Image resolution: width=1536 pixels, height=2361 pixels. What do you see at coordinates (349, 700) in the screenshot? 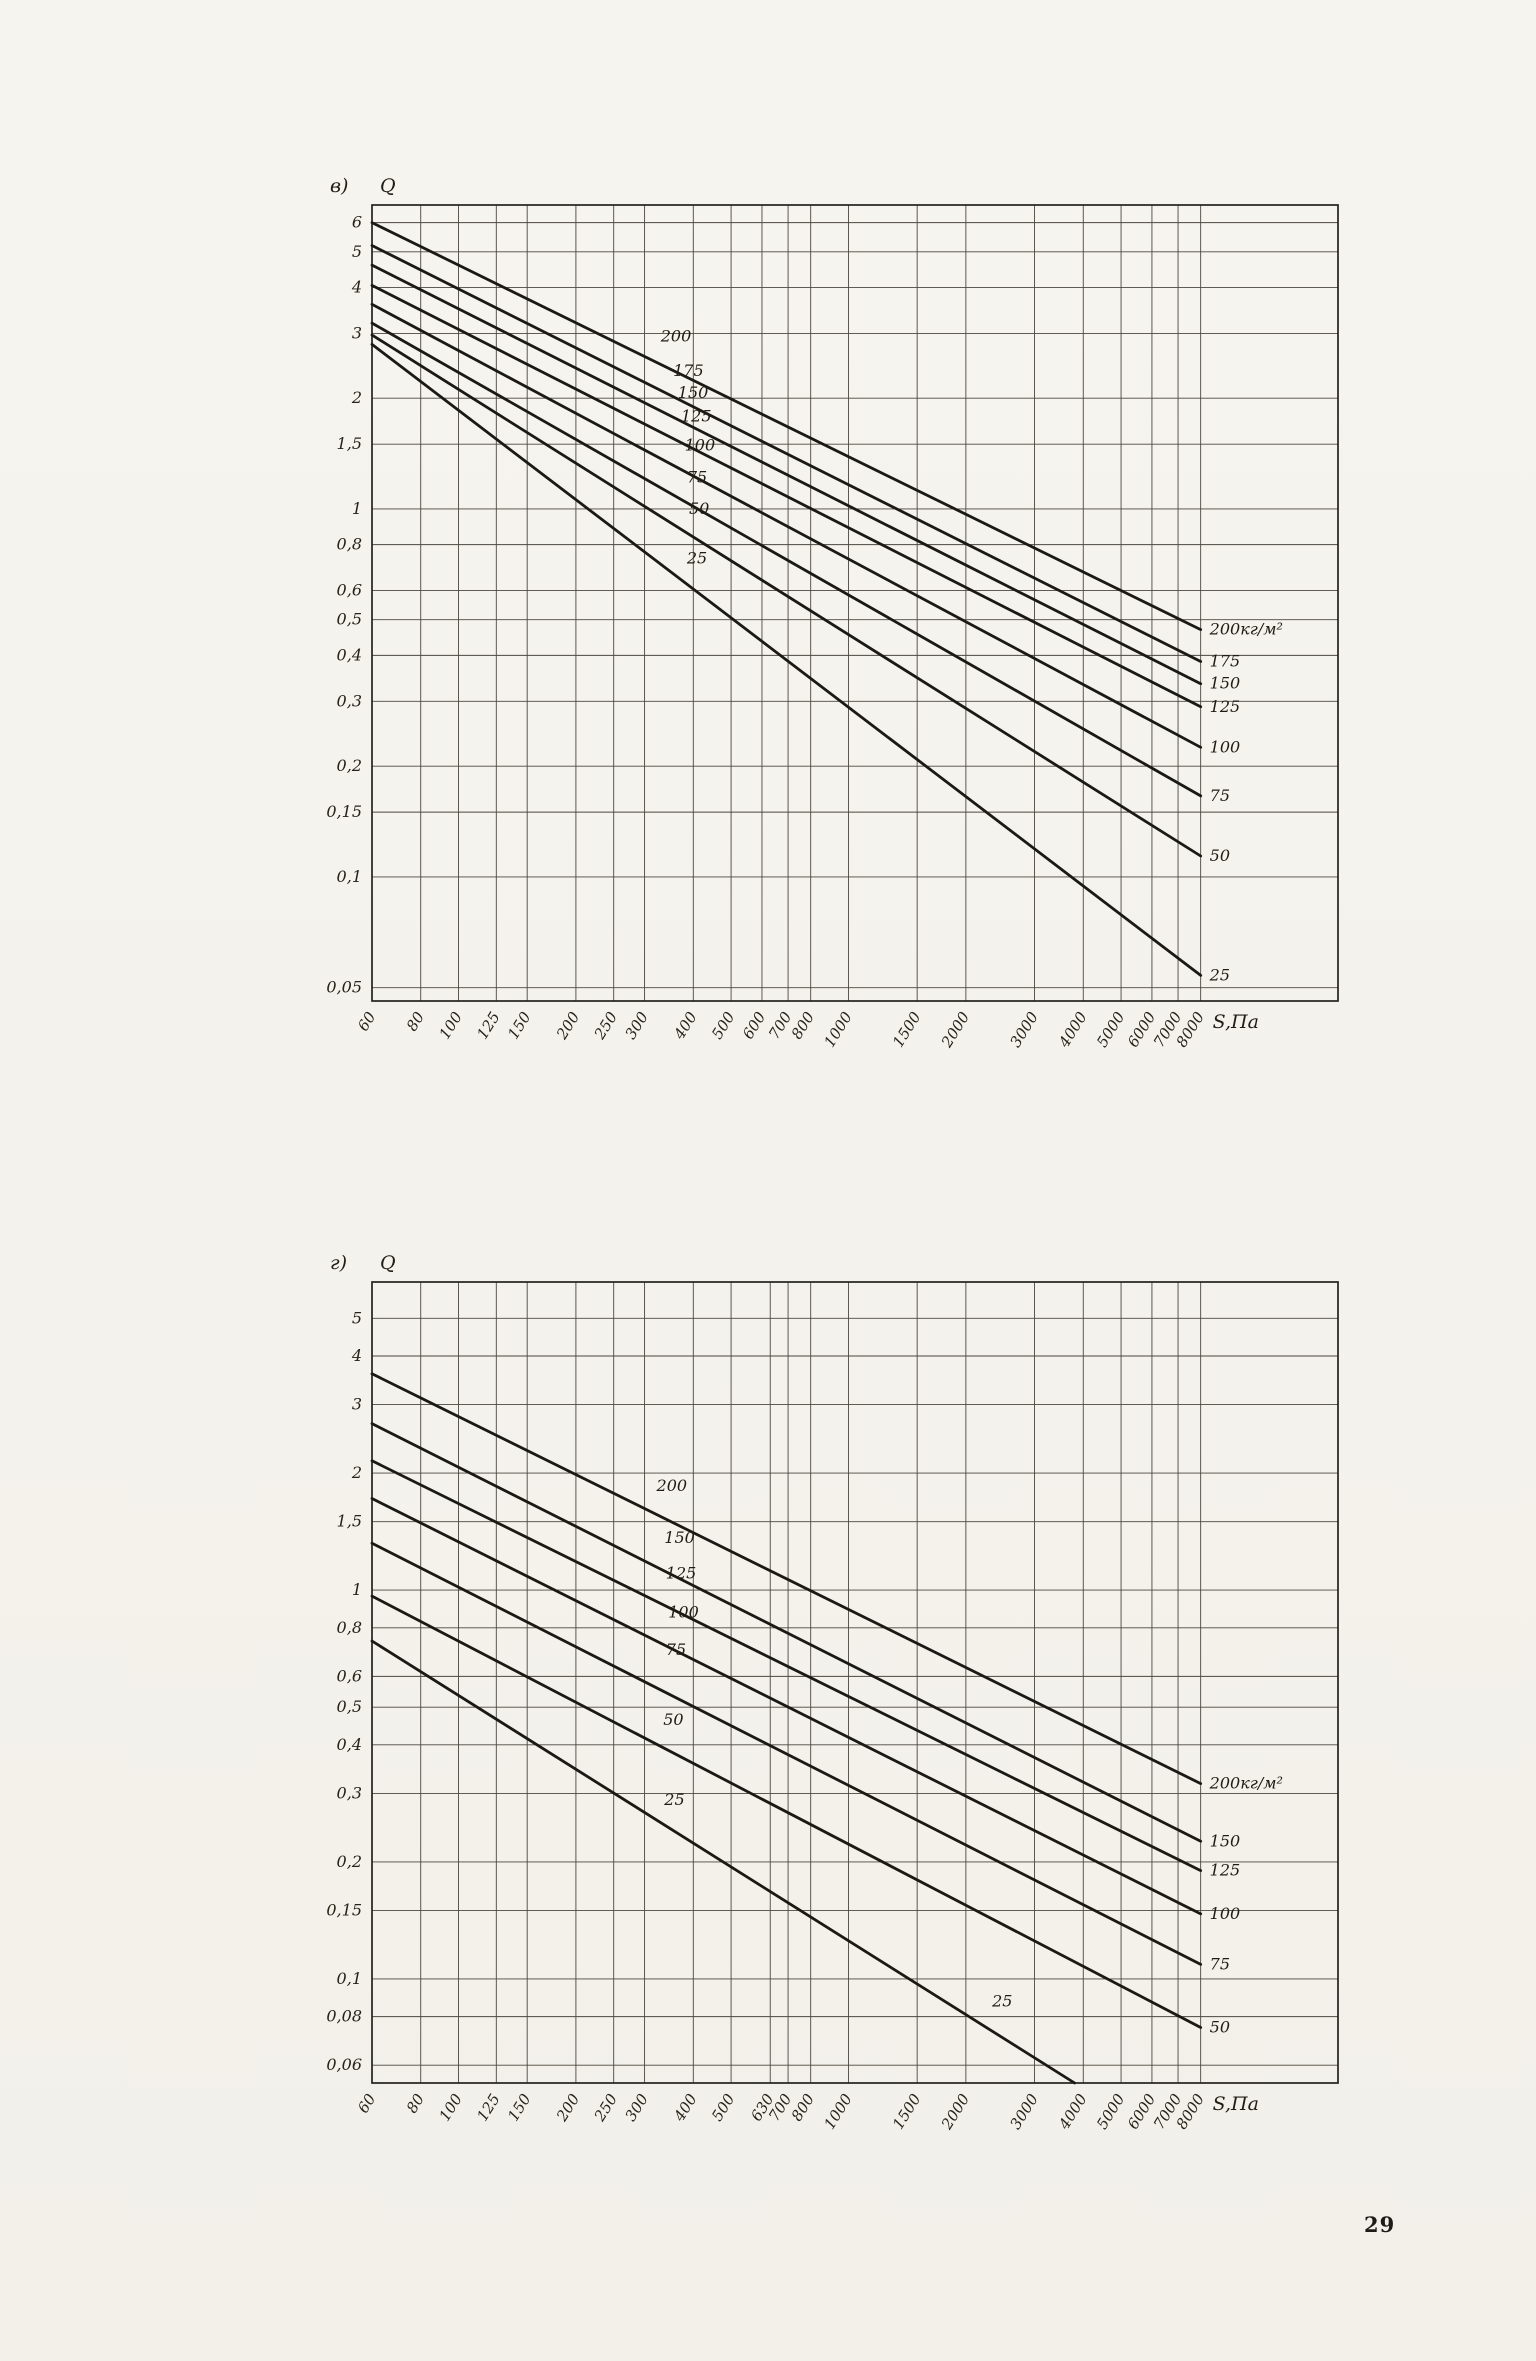
I see `y-tick-label: 0,3` at bounding box center [349, 700].